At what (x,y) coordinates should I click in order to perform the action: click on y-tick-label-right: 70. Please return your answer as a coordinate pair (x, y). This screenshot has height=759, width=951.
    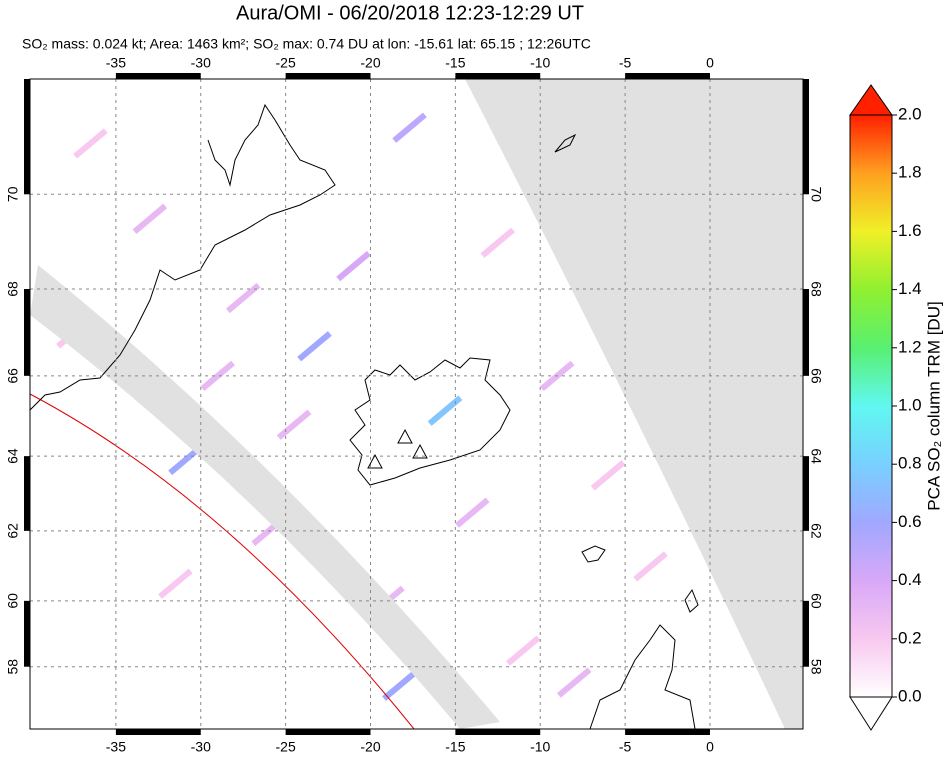
    Looking at the image, I should click on (816, 195).